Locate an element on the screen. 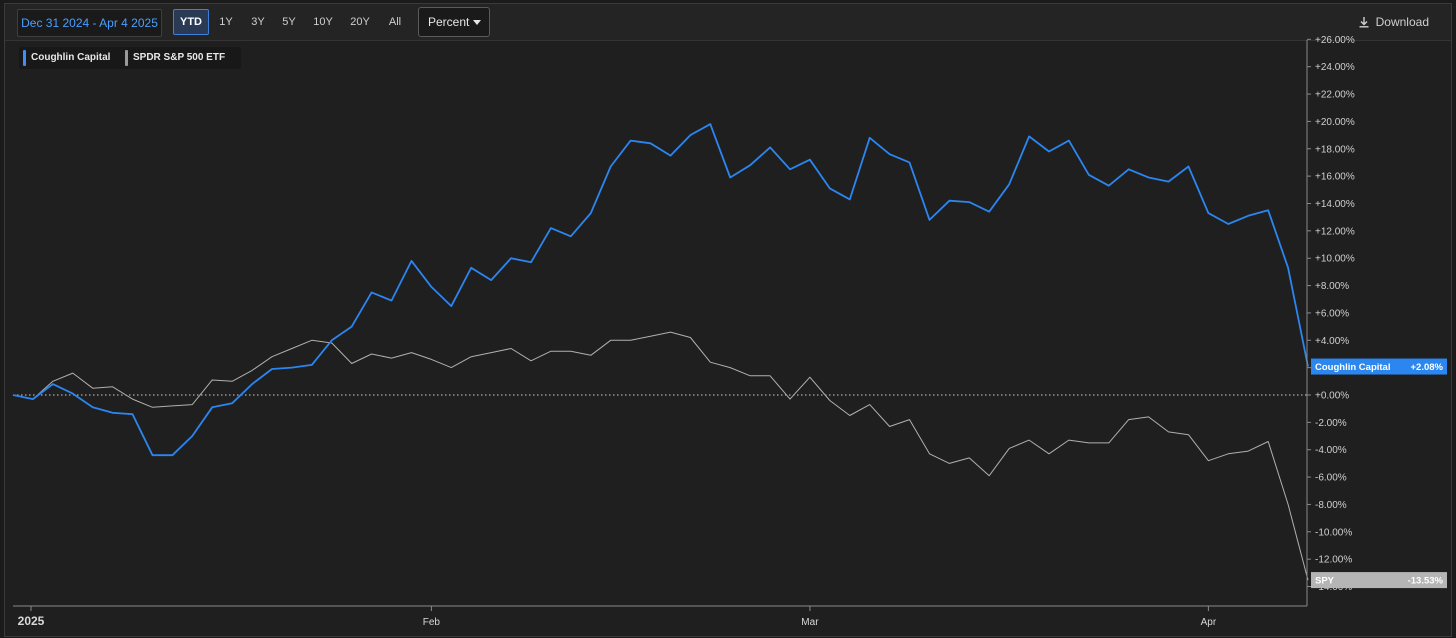  y-tick-label: +12.00% is located at coordinates (1335, 231).